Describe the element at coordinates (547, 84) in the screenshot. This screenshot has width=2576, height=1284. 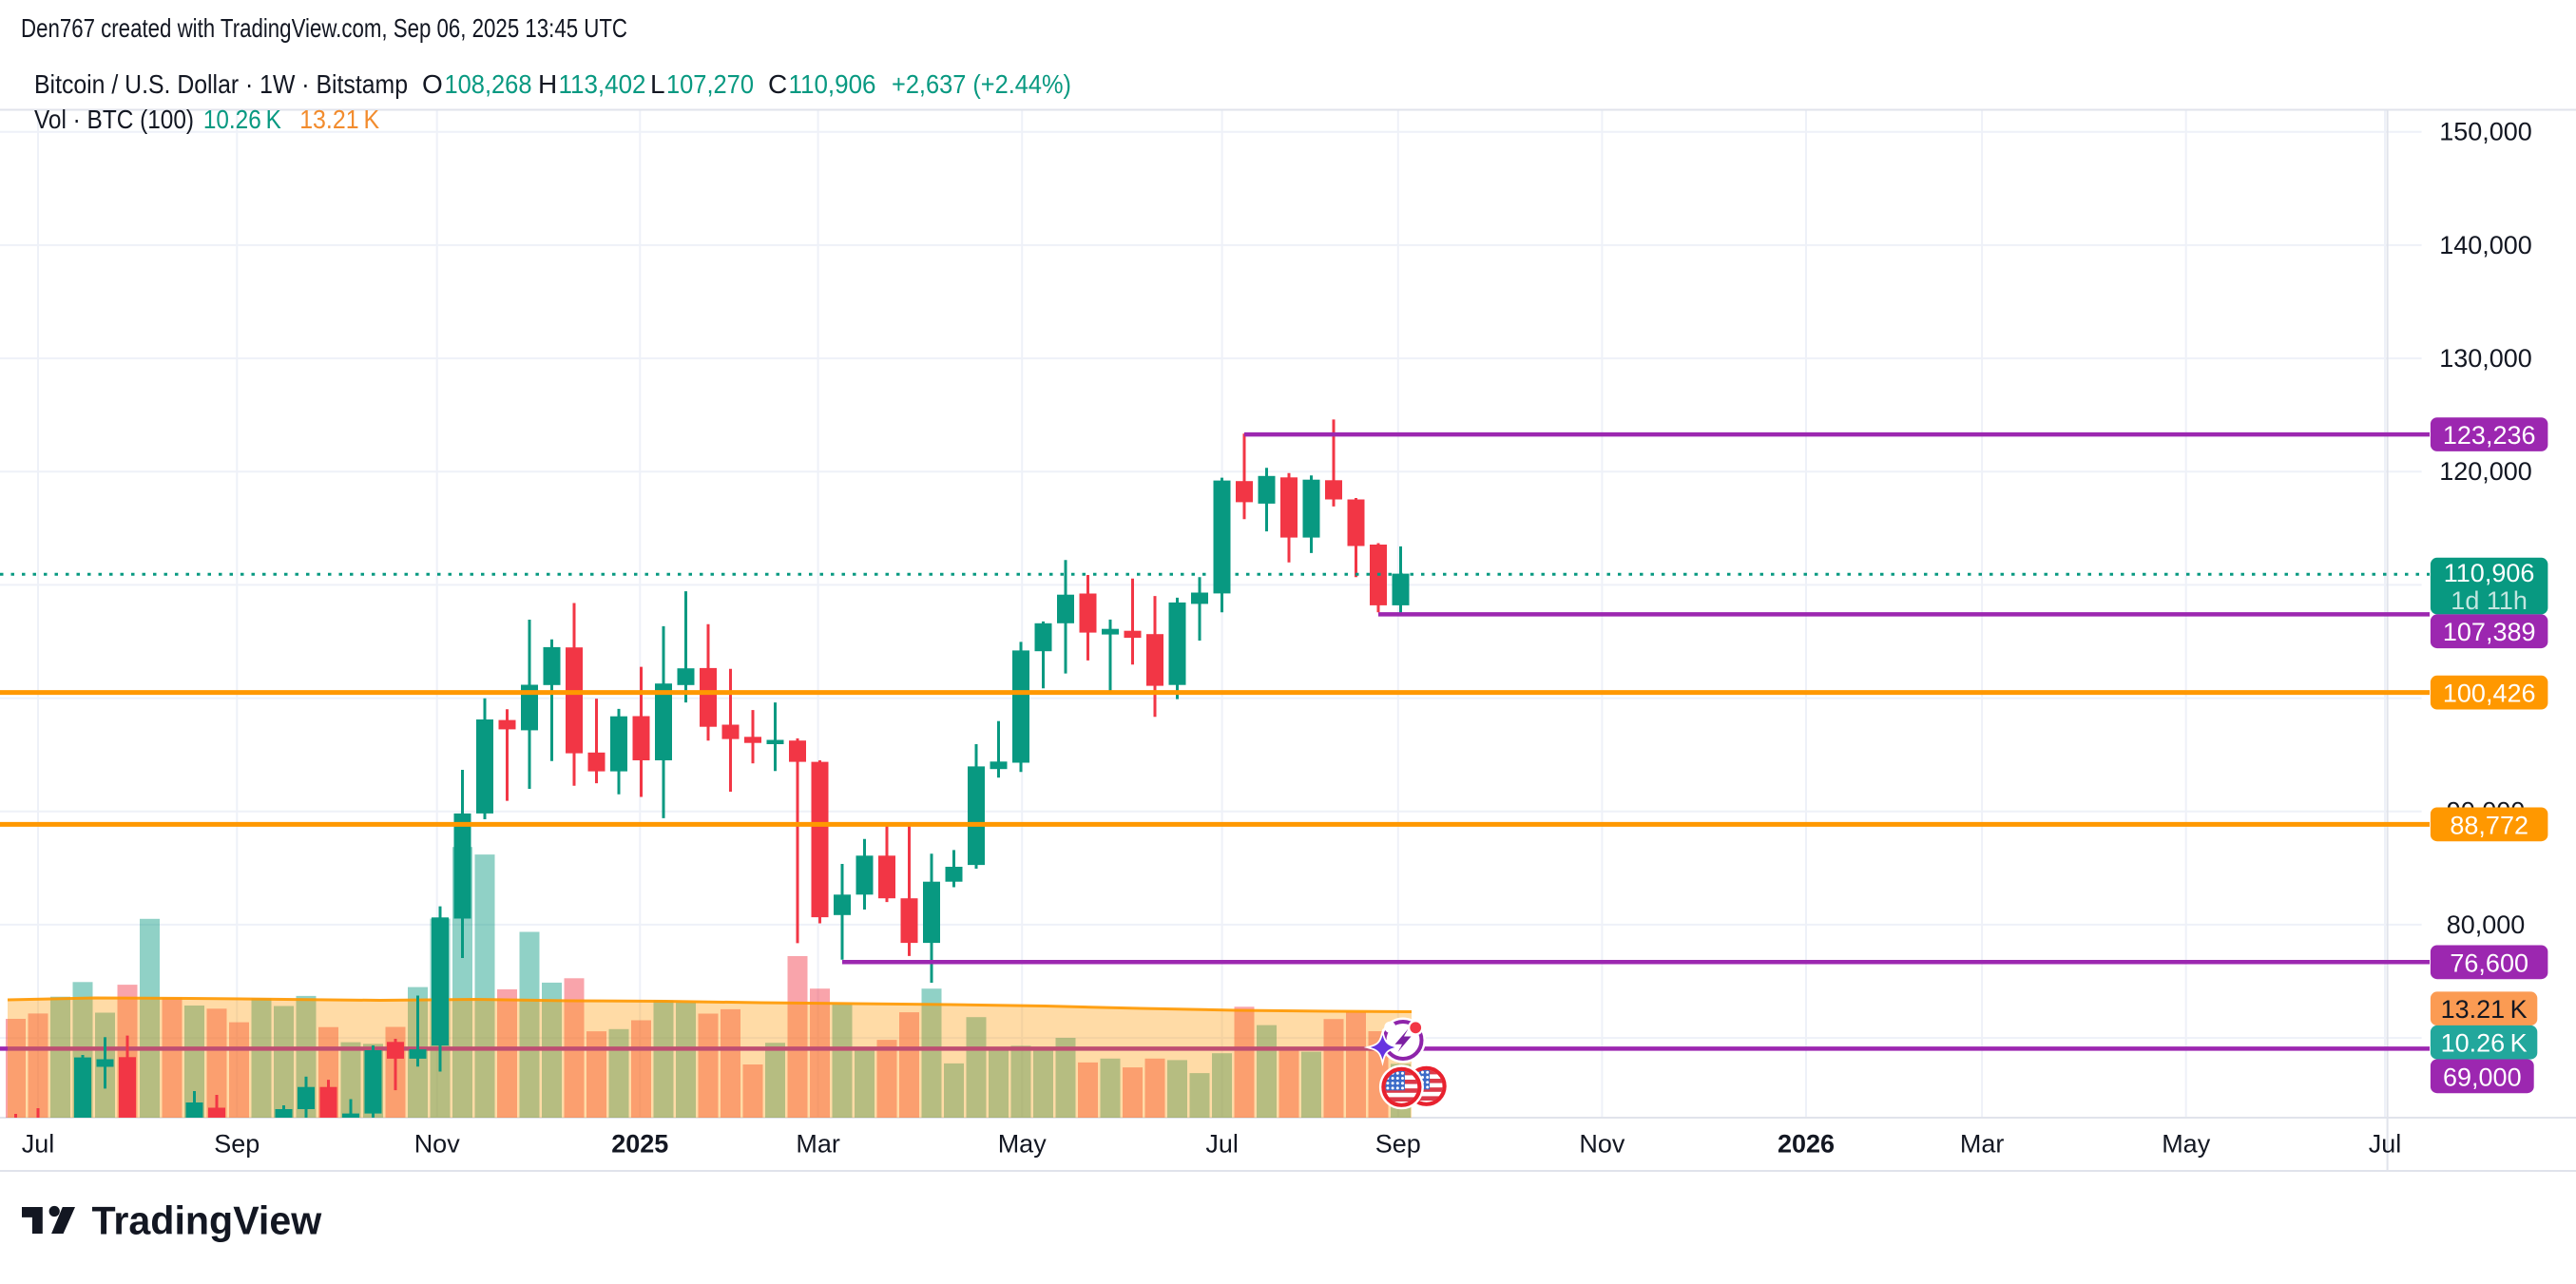
I see `svg-text: H` at that location.